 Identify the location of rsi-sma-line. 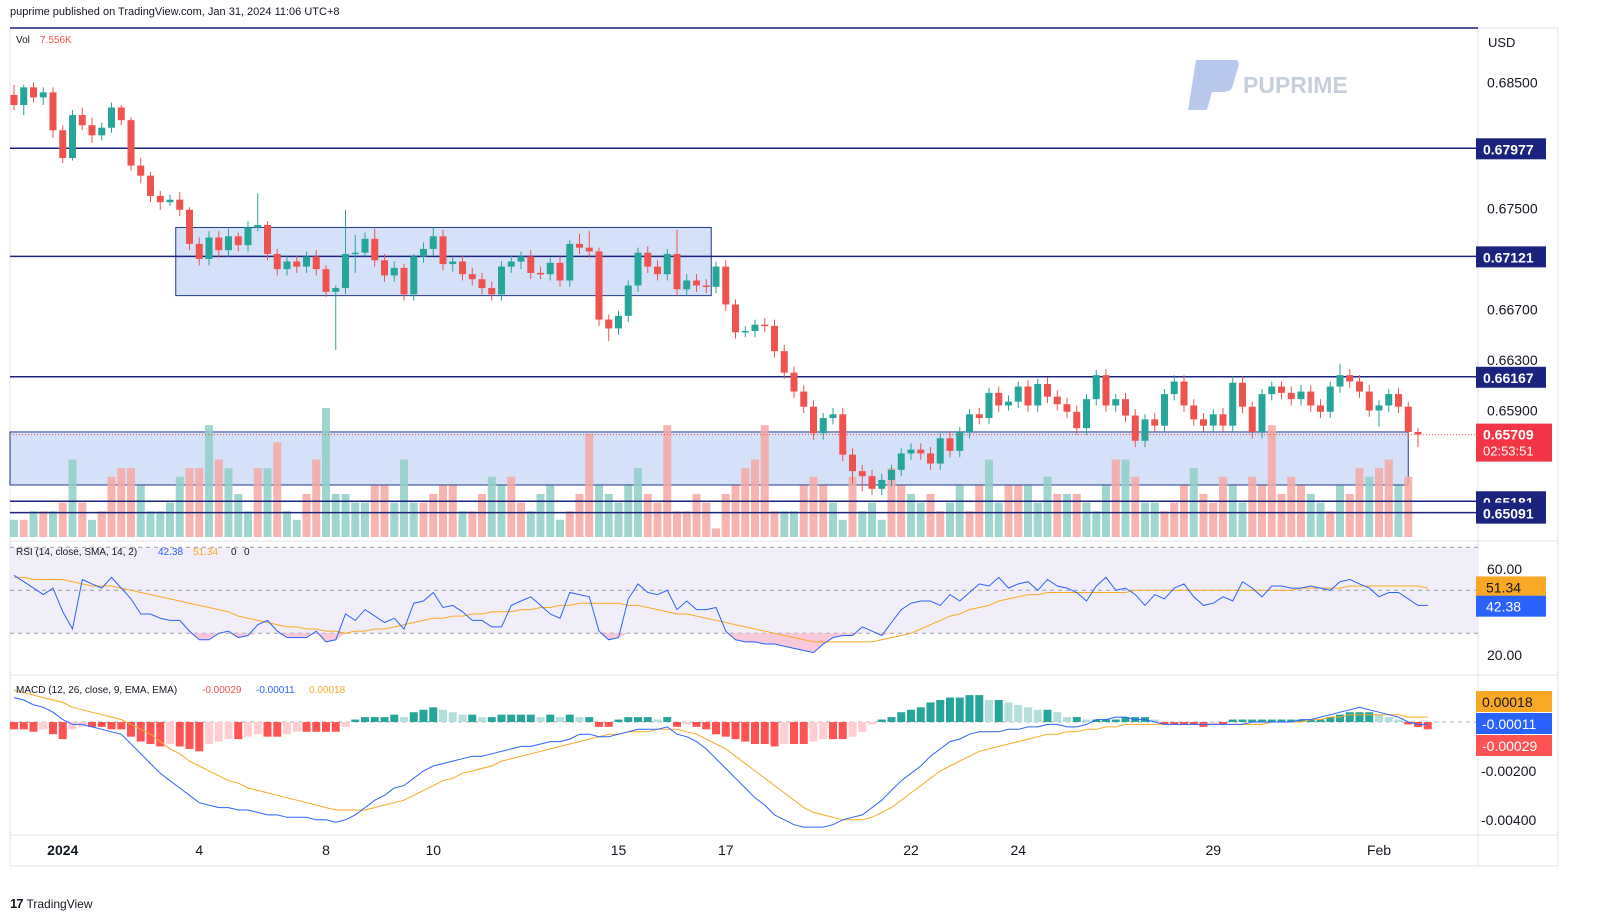
(721, 609).